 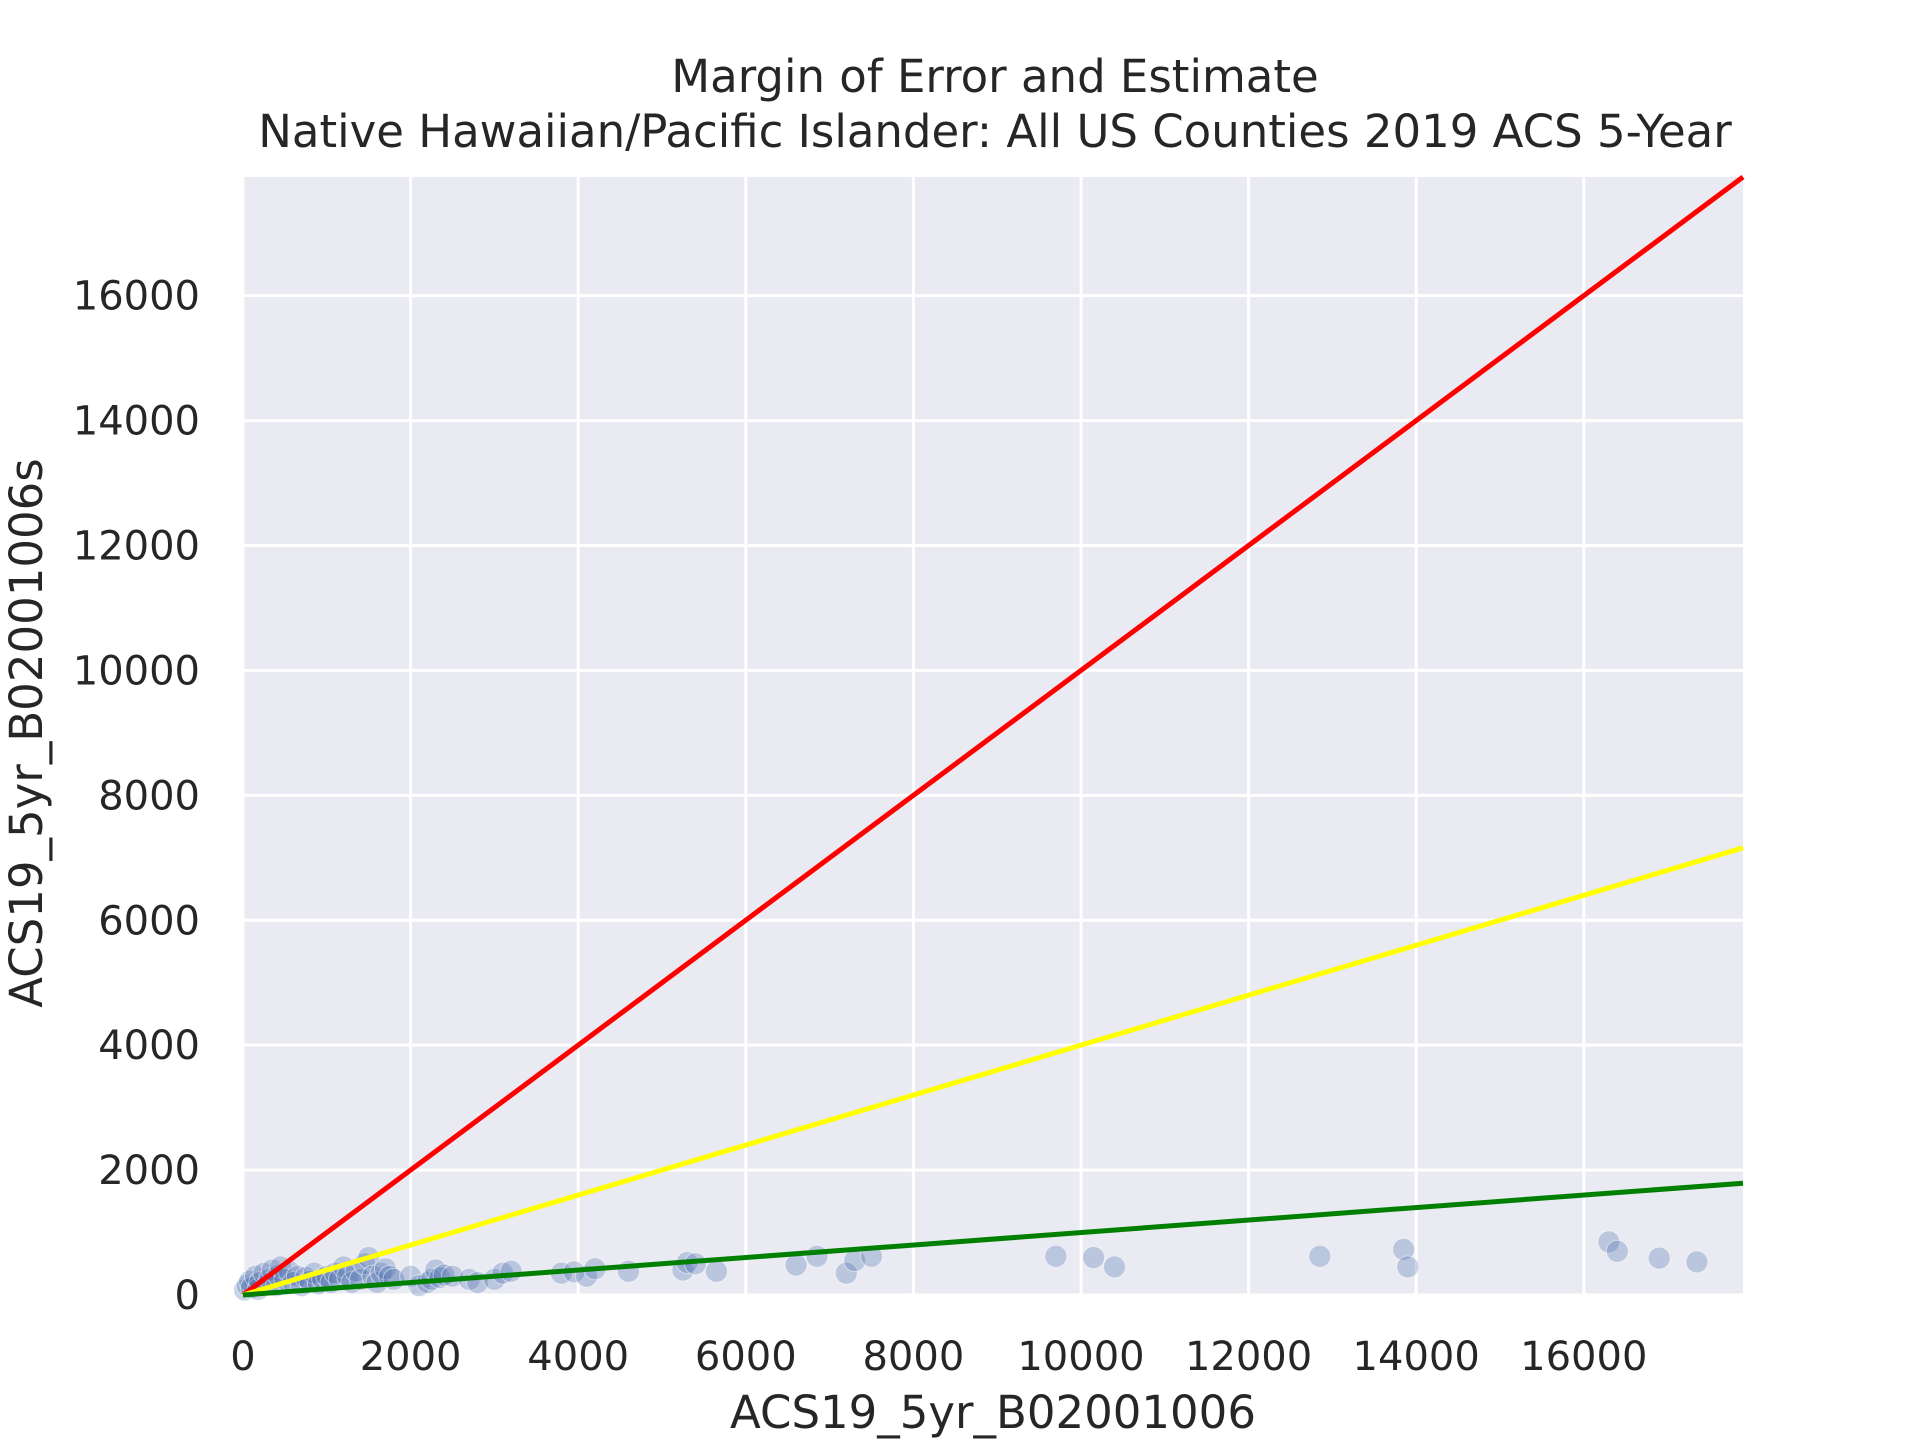 I want to click on y-tick-label: 14000, so click(x=136, y=422).